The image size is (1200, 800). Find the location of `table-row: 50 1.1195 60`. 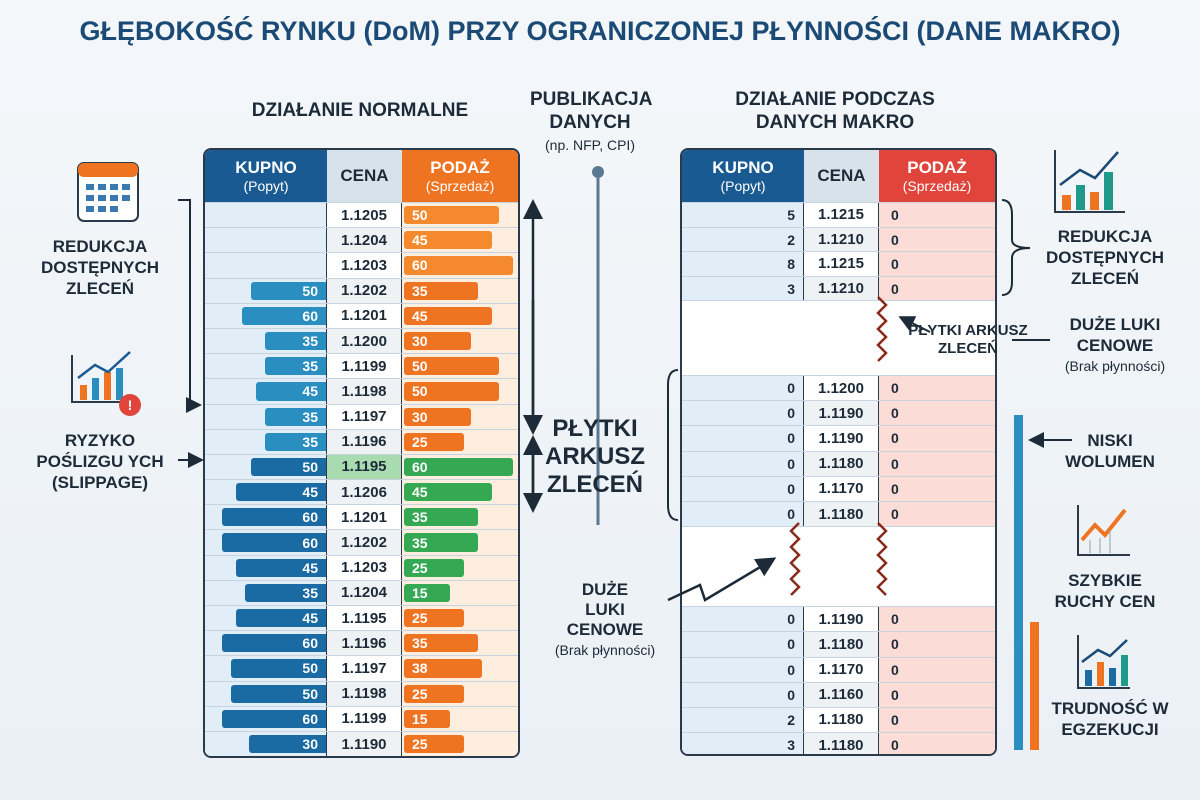

table-row: 50 1.1195 60 is located at coordinates (361, 466).